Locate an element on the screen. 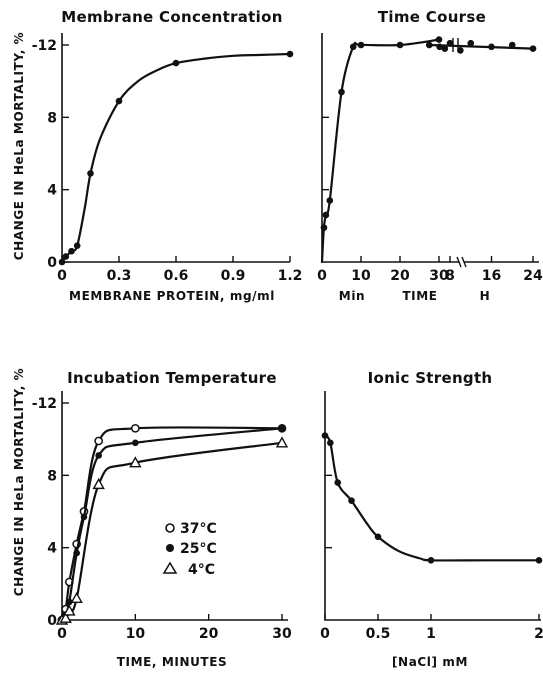 The width and height of the screenshot is (543, 675). y-axis-label-bottom: CHANGE IN HeLa MORTALITY, % is located at coordinates (19, 482).